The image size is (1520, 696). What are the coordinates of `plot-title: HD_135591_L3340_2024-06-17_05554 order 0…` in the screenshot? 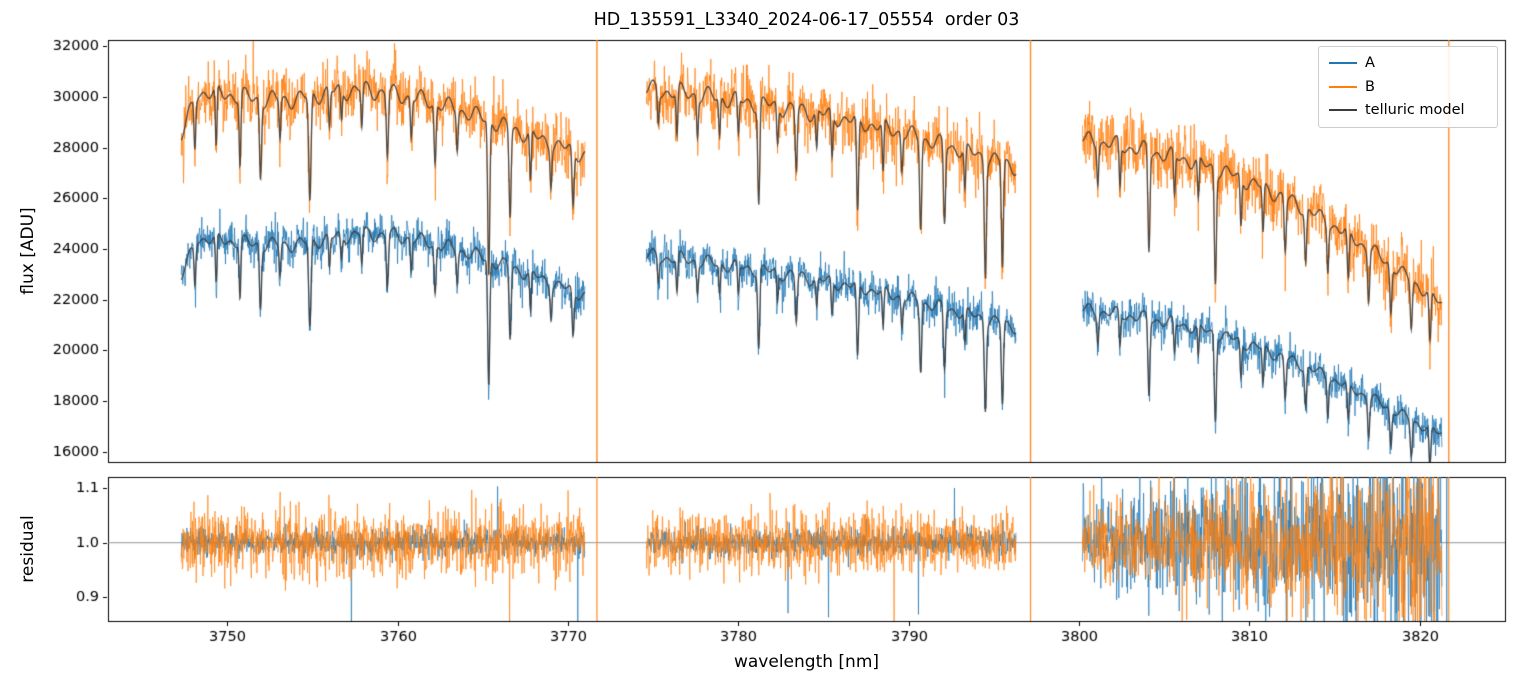 It's located at (806, 20).